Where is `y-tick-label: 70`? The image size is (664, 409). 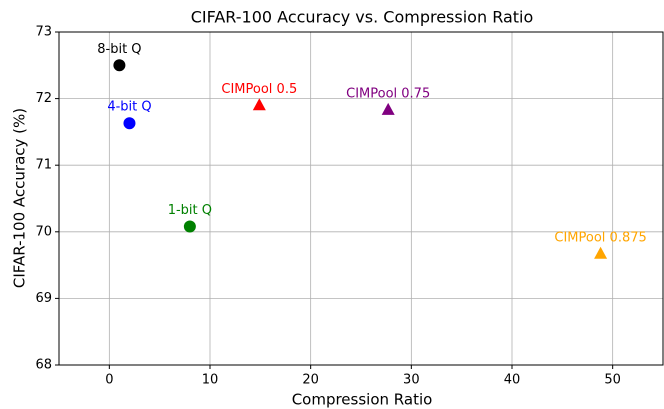 y-tick-label: 70 is located at coordinates (43, 231).